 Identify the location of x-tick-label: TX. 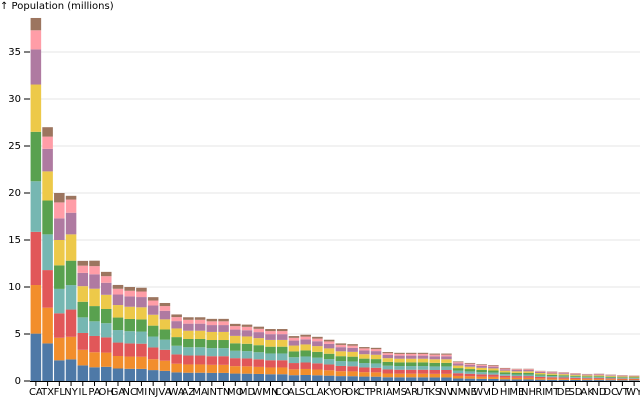
(47, 392).